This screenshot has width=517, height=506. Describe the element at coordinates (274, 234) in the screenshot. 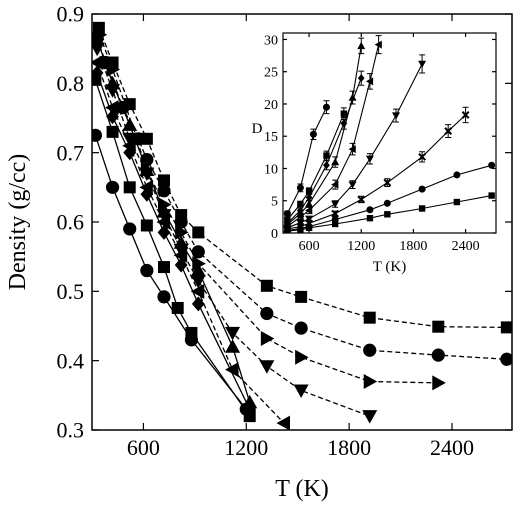

I see `y-tick-label: 0` at that location.